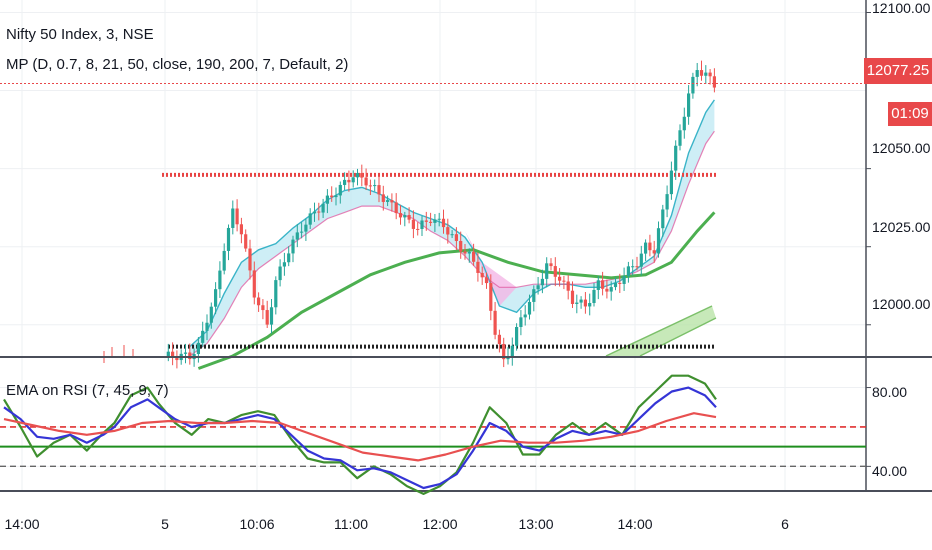 The image size is (932, 550). I want to click on y-tick-label: 12100.00, so click(901, 8).